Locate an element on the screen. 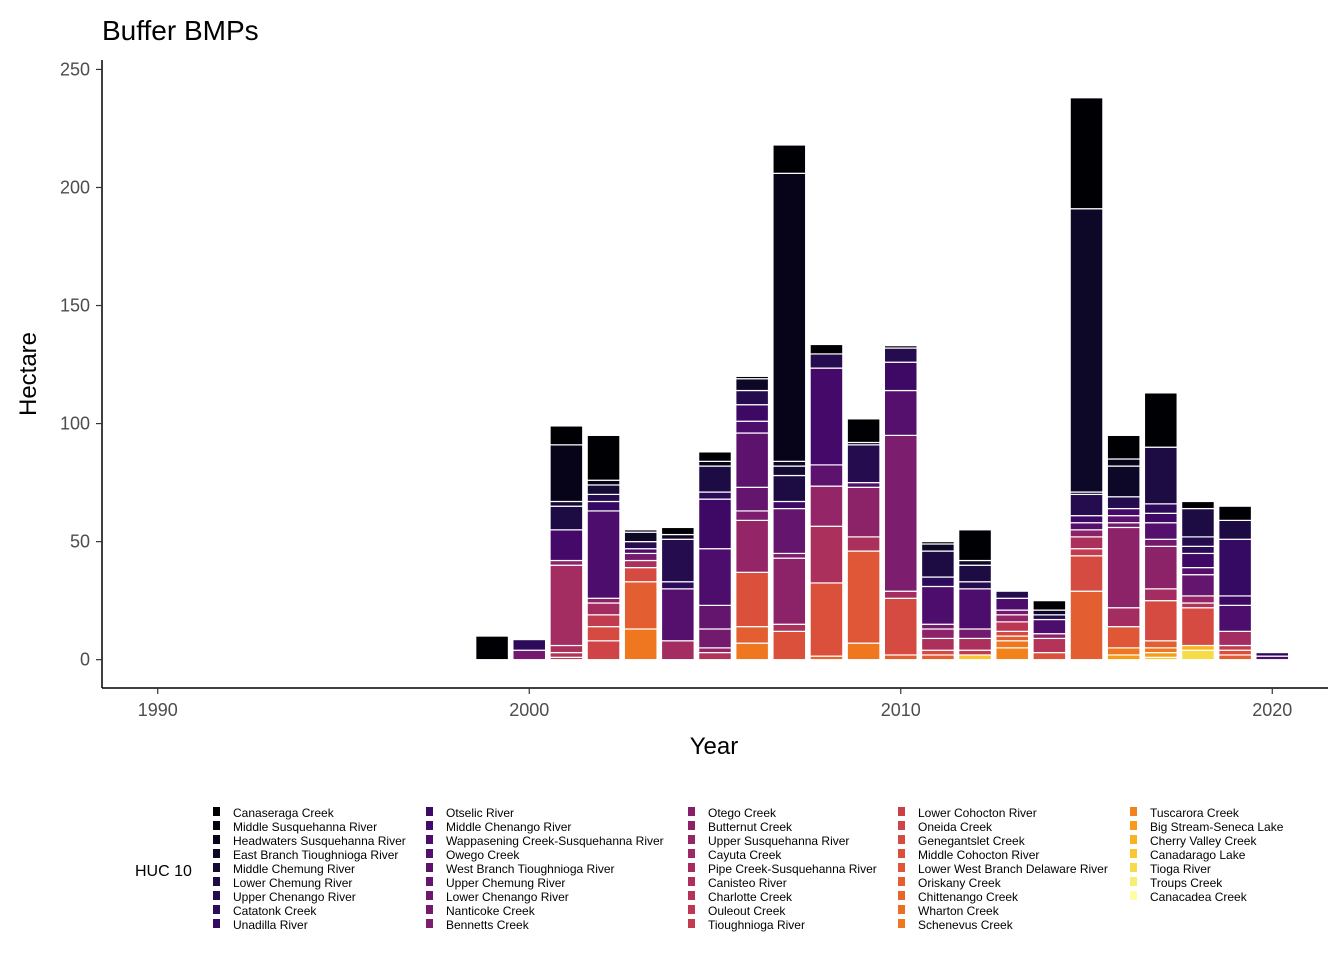 This screenshot has height=960, width=1344. legend-label: Bennetts Creek is located at coordinates (488, 925).